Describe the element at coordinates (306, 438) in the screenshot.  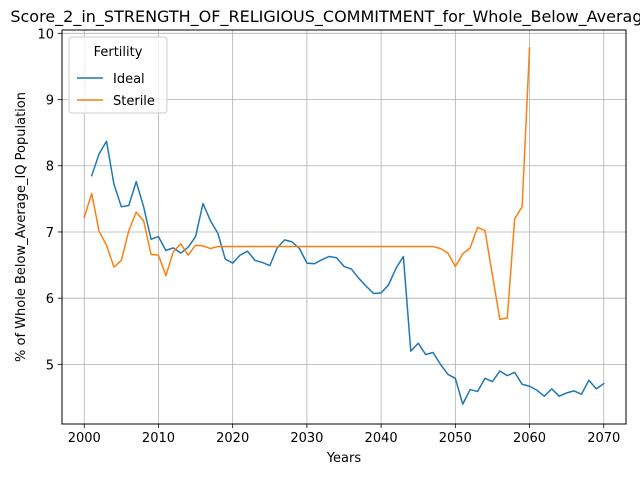
I see `x-tick-label: 2030` at that location.